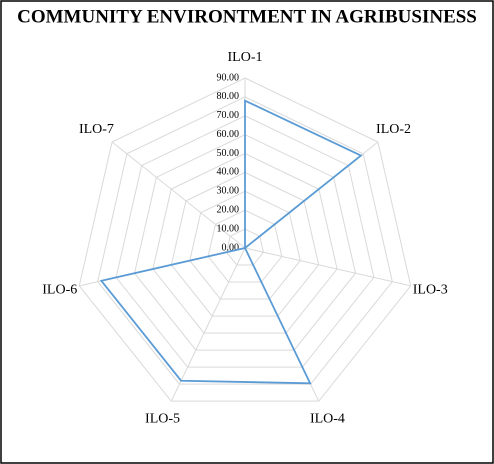  I want to click on r-tick-label: 20.00, so click(228, 210).